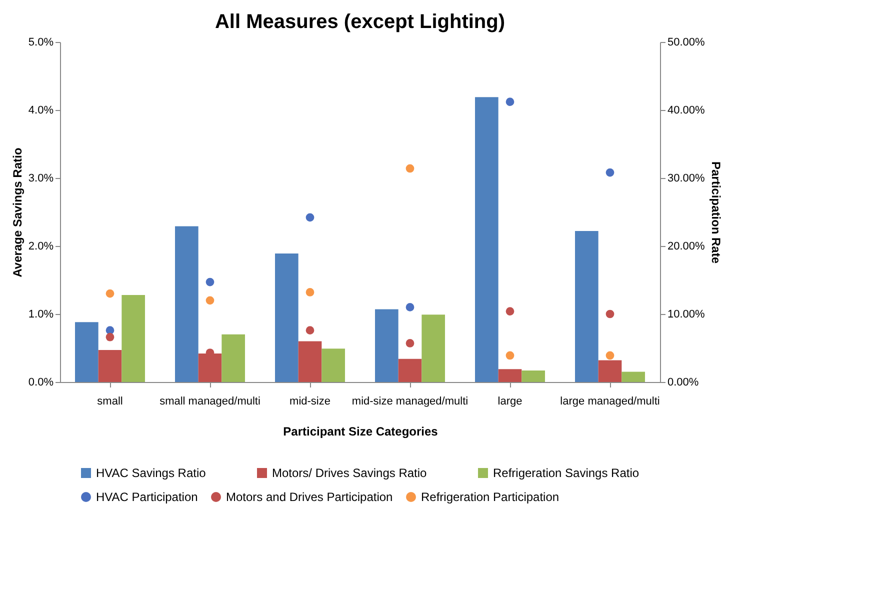 The image size is (888, 612). What do you see at coordinates (151, 473) in the screenshot?
I see `legend-label: HVAC Savings Ratio` at bounding box center [151, 473].